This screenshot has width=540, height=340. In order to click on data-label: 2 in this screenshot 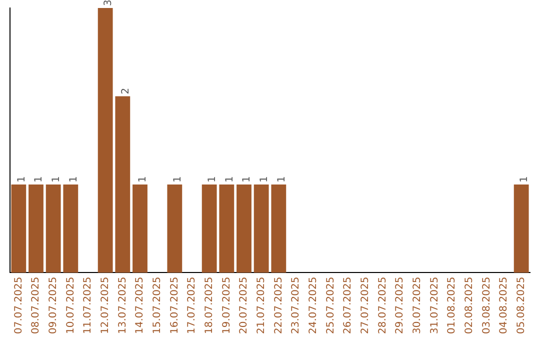, I will do `click(126, 91)`.